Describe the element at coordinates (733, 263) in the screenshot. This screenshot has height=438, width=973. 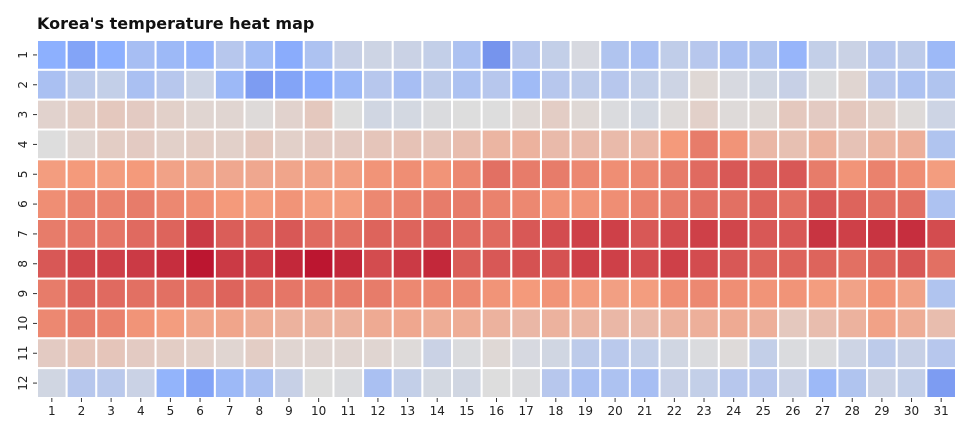
I see `heatmap-cell-m8-d24` at that location.